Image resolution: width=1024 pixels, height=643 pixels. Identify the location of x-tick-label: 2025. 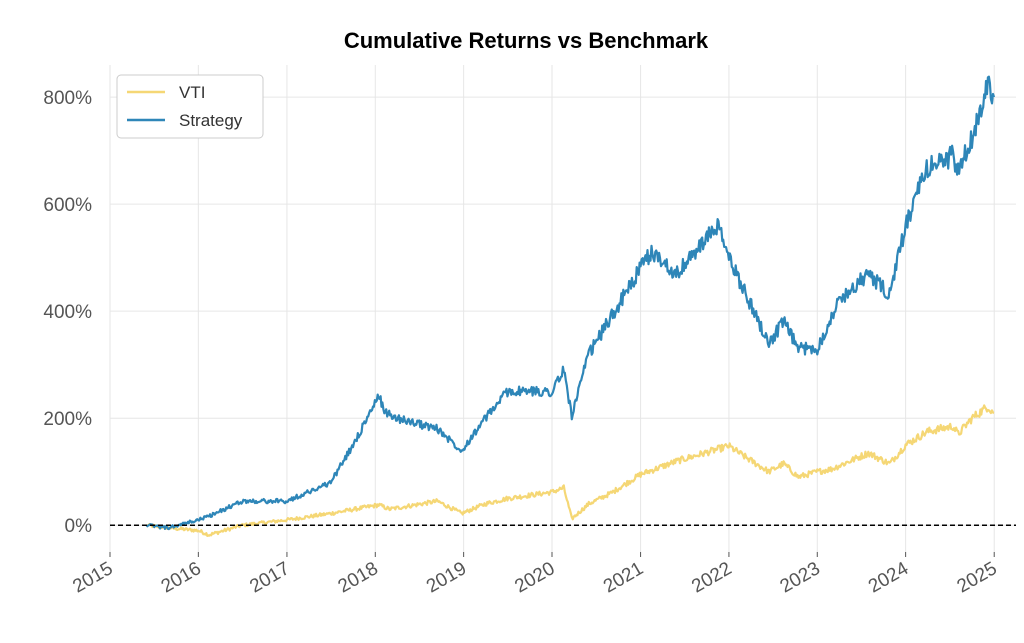
(977, 577).